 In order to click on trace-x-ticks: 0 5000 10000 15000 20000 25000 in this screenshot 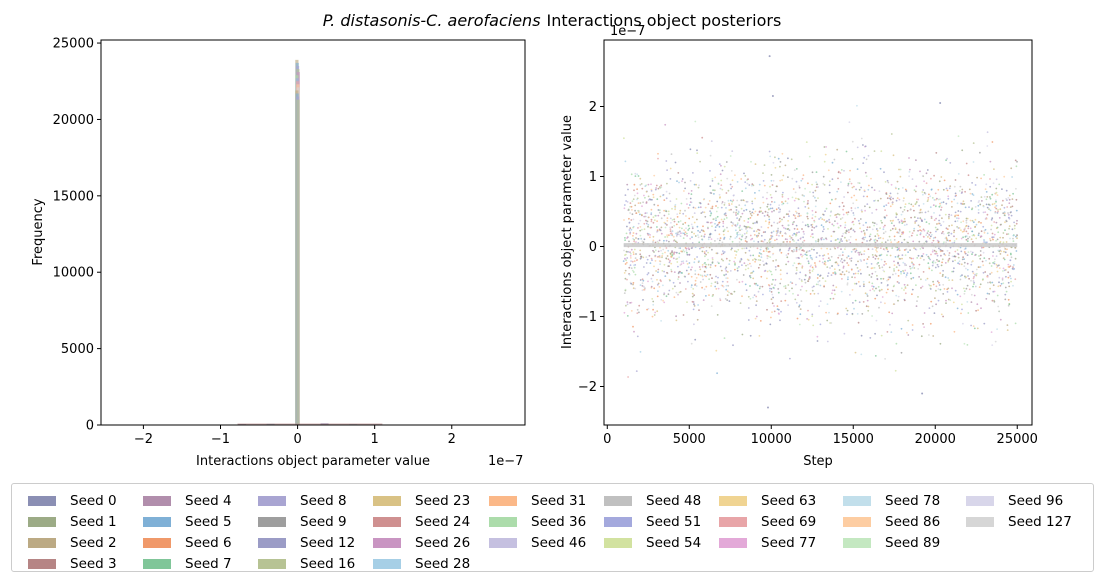, I will do `click(820, 436)`.